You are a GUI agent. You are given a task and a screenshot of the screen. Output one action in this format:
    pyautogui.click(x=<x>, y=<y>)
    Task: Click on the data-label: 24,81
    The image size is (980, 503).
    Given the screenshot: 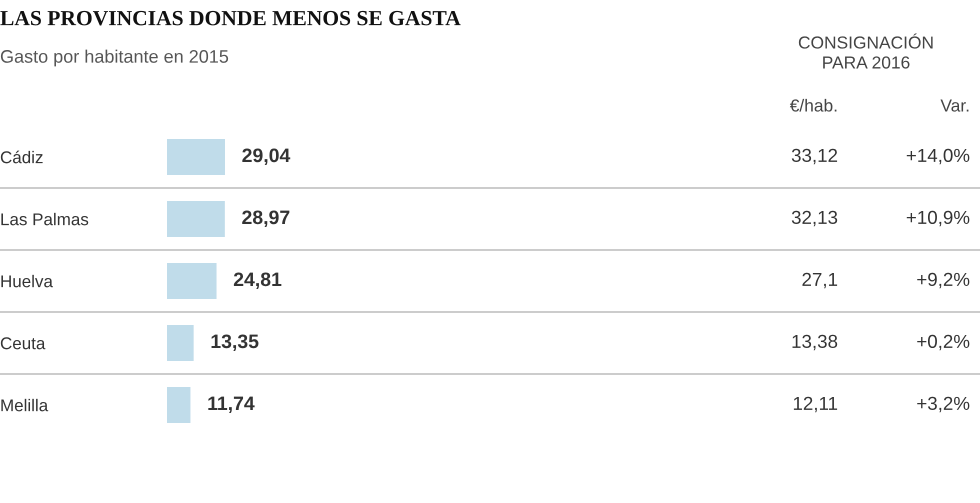 What is the action you would take?
    pyautogui.click(x=258, y=281)
    